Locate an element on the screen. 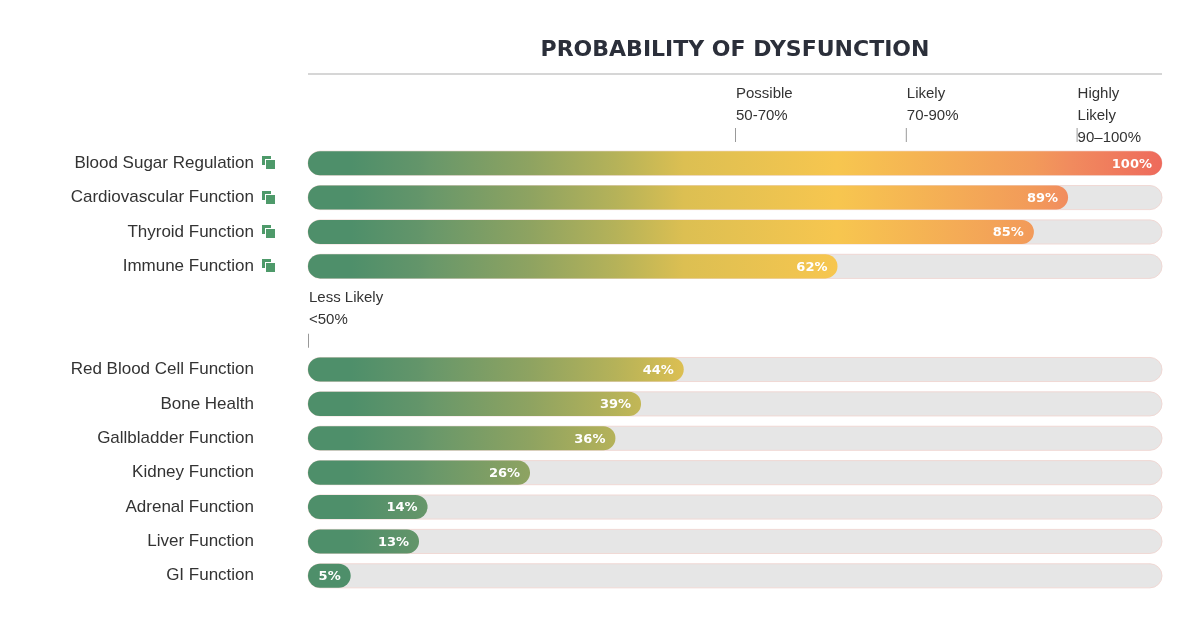 The image size is (1180, 619). y-tick-label: Red Blood Cell Function is located at coordinates (162, 369).